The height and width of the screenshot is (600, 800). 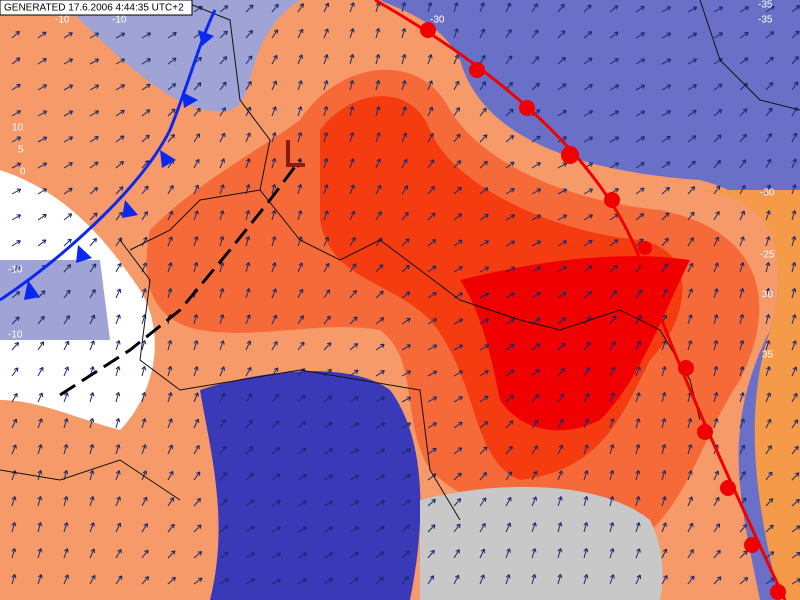 I want to click on cold-front-symbols, so click(x=119, y=165).